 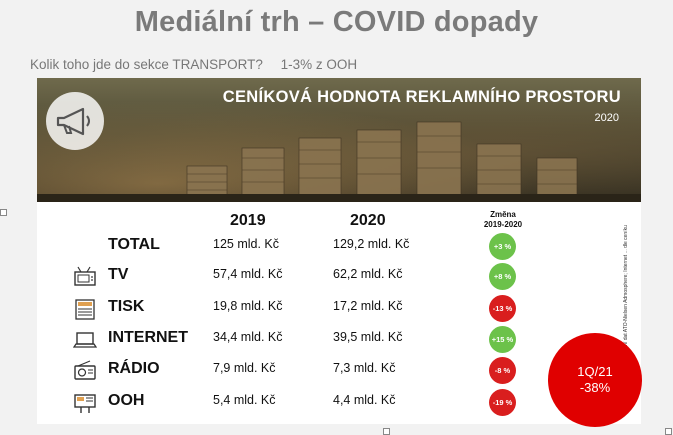 I want to click on row-label: TISK, so click(x=126, y=306).